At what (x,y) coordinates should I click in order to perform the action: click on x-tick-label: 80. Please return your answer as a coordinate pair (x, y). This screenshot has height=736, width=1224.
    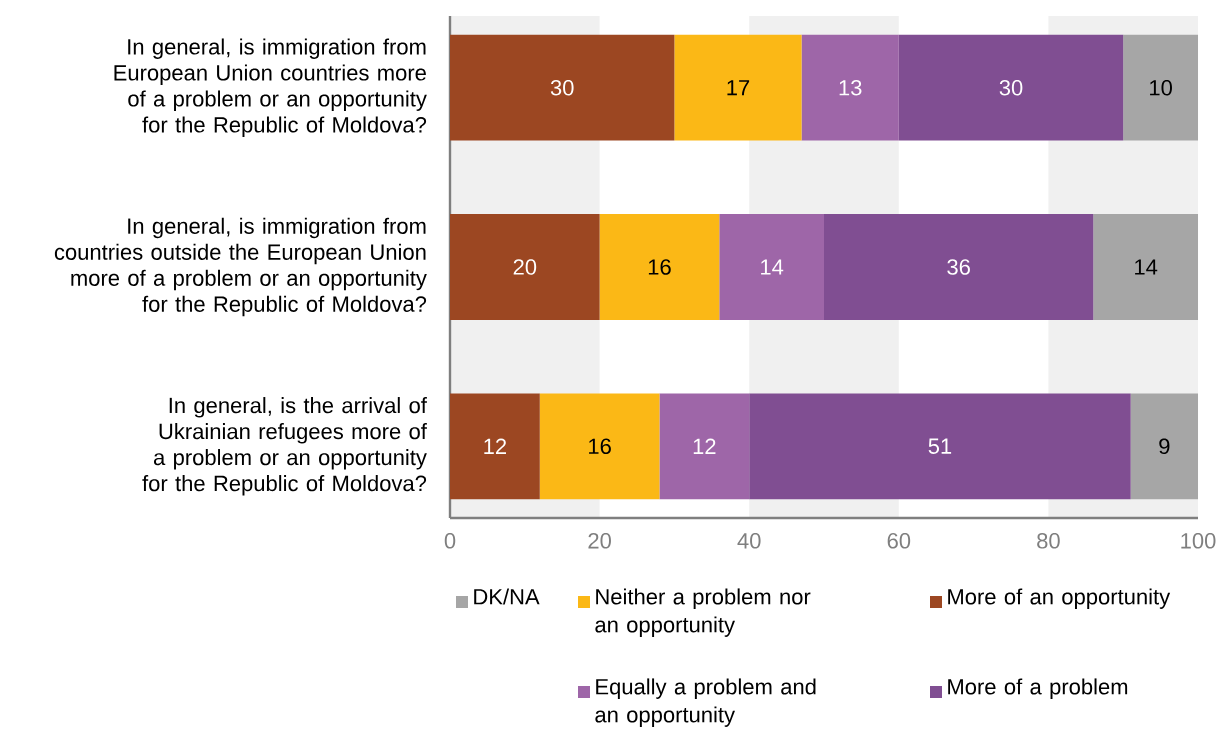
    Looking at the image, I should click on (1048, 541).